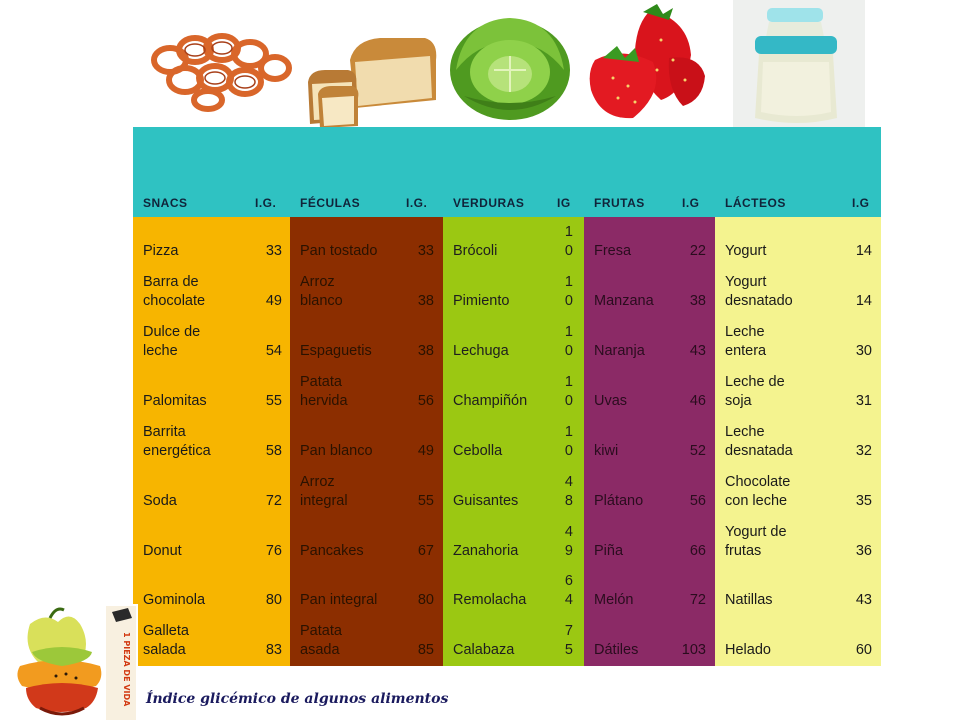 This screenshot has width=960, height=720. Describe the element at coordinates (160, 501) in the screenshot. I see `snacs-food-name: Soda` at that location.